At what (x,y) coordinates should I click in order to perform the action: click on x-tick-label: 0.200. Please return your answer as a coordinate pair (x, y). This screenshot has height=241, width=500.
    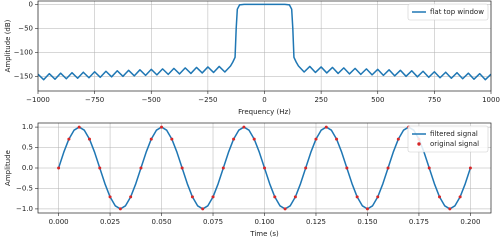
    Looking at the image, I should click on (470, 222).